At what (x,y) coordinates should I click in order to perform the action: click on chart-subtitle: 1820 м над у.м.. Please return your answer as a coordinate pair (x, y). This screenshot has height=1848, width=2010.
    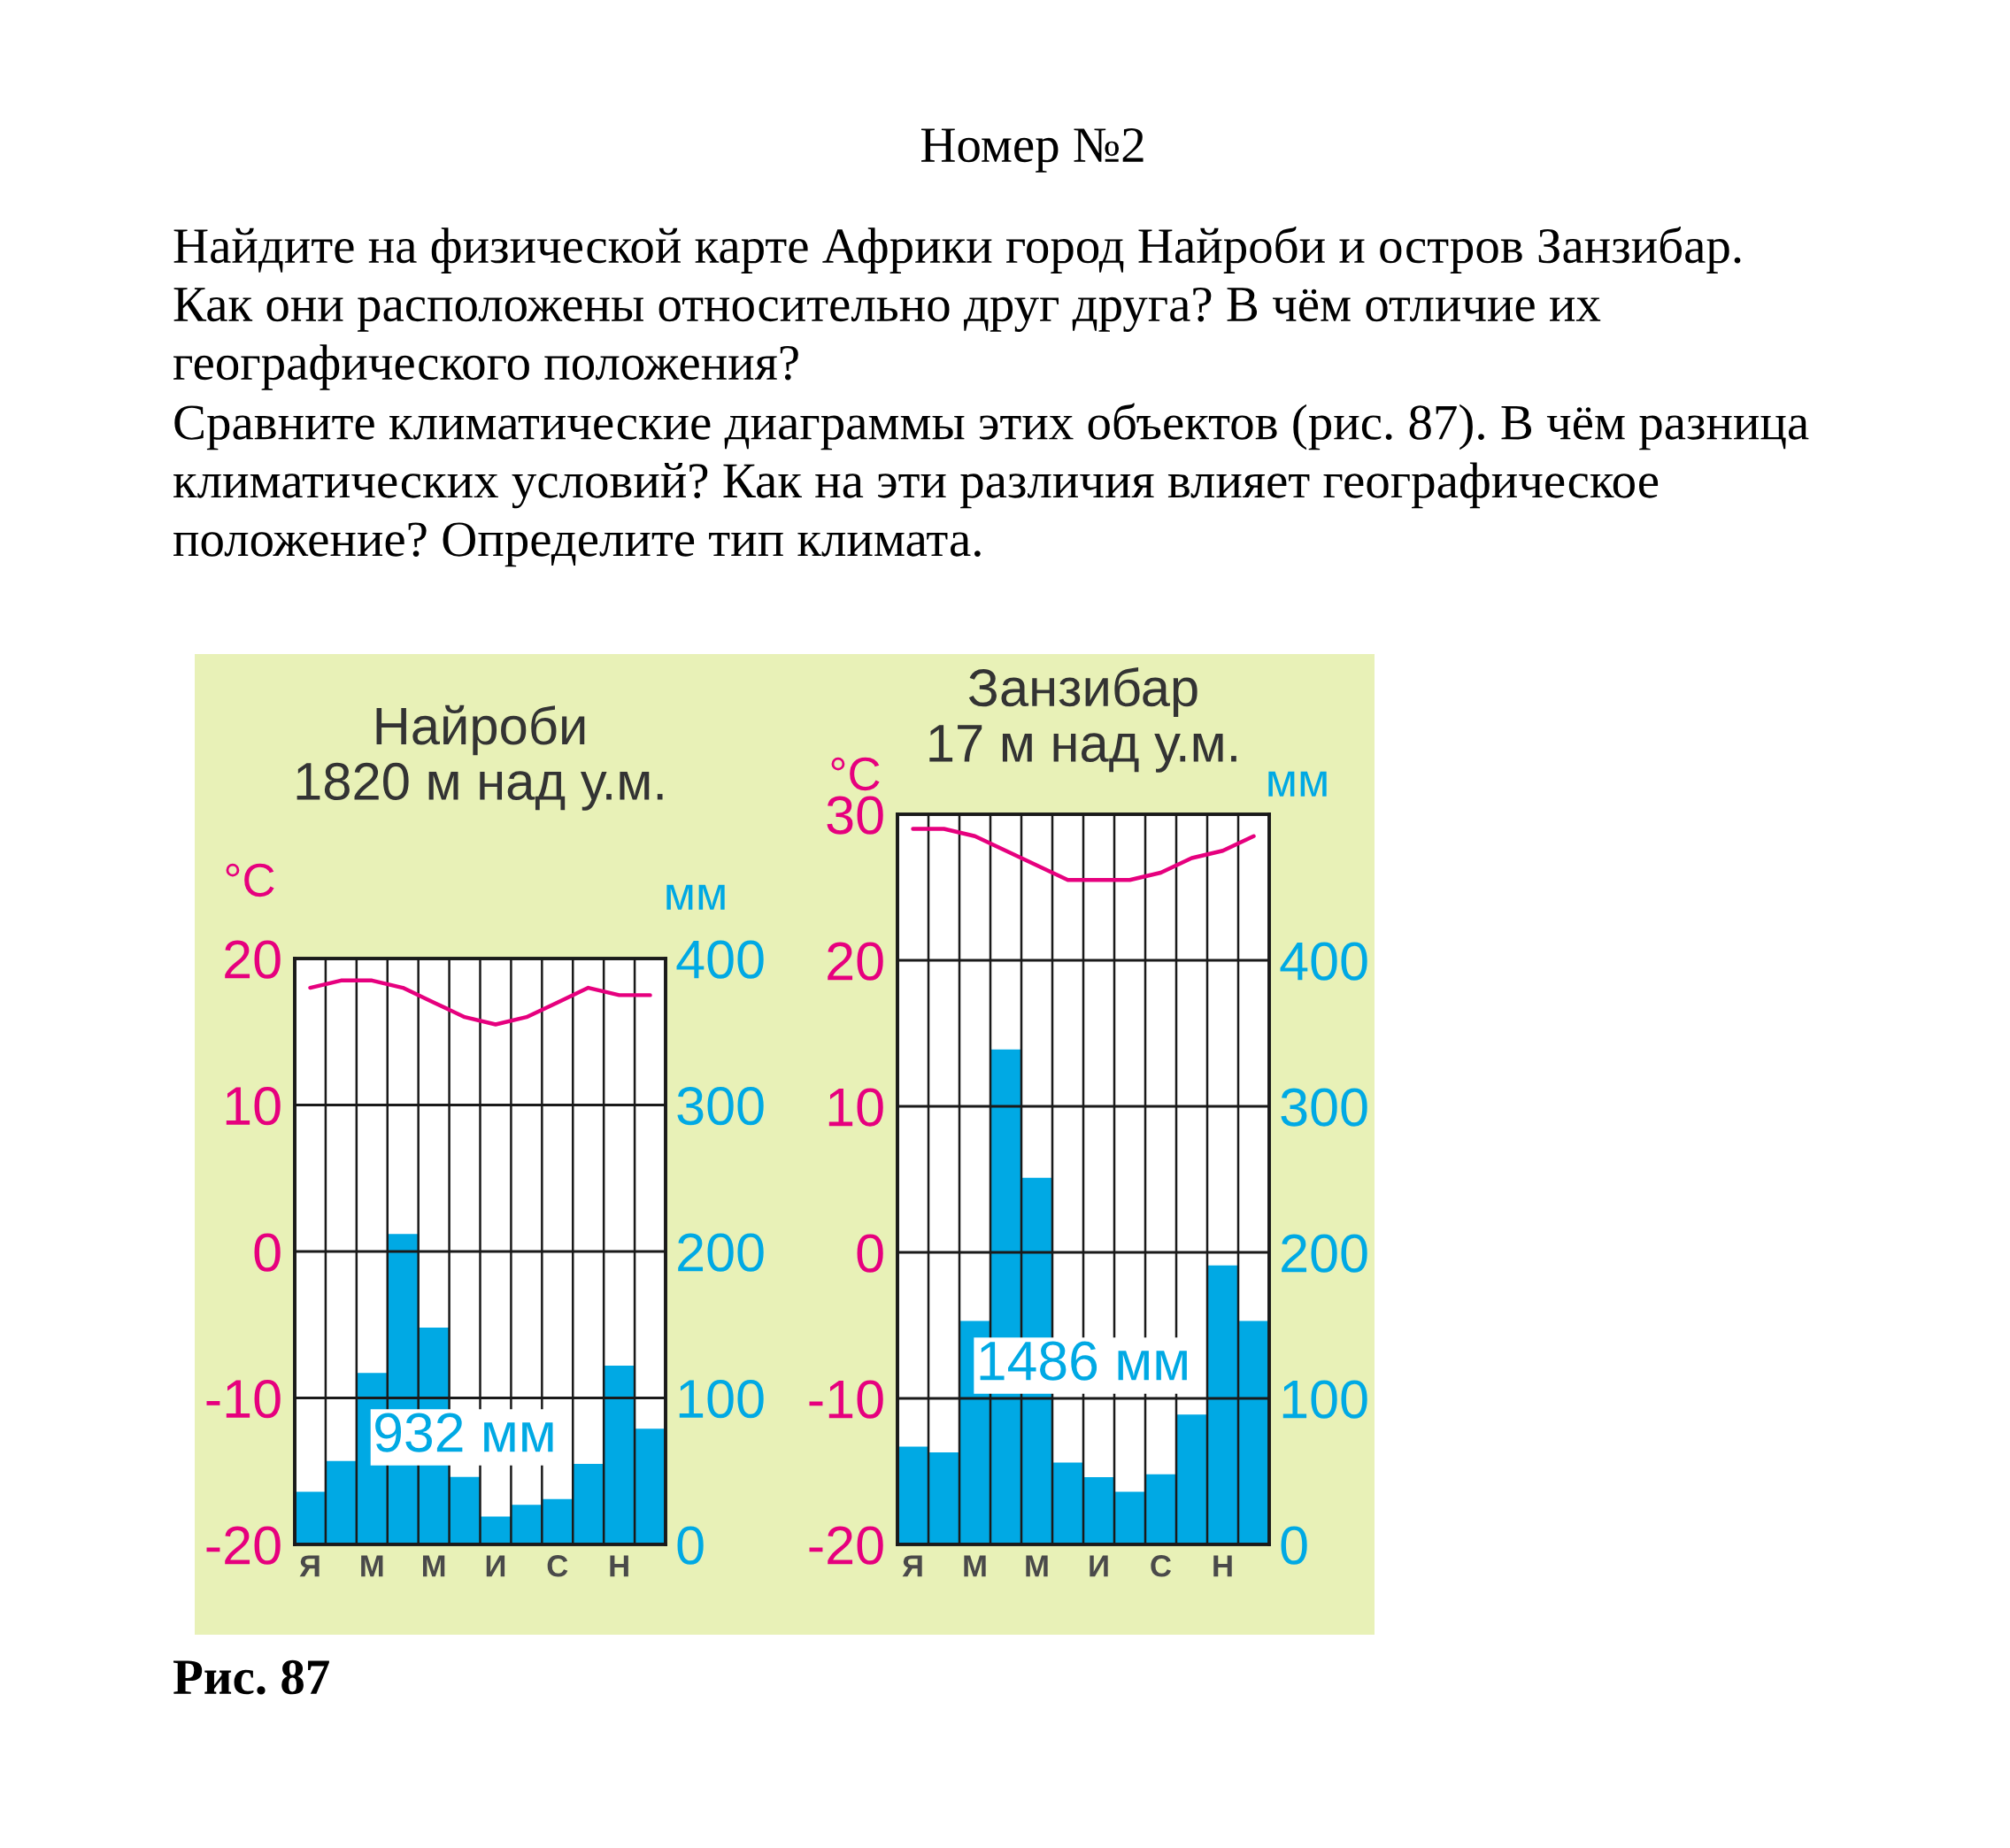
    Looking at the image, I should click on (479, 787).